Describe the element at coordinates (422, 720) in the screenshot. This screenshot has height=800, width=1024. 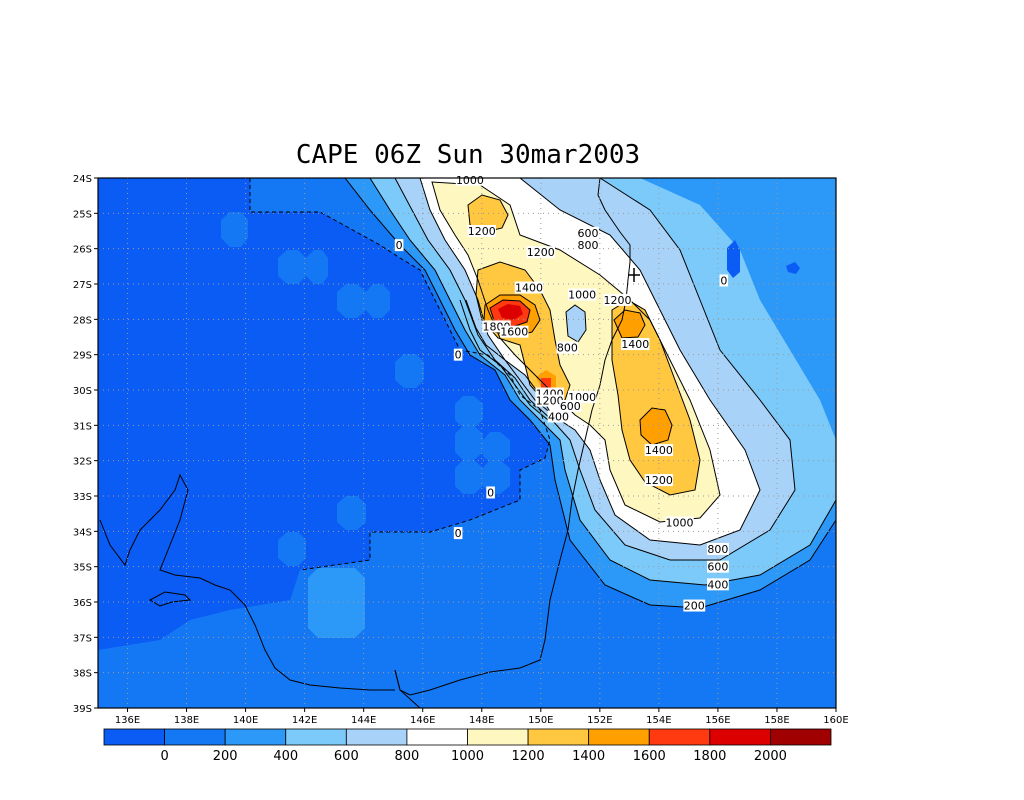
I see `lon-tick-label: 146E` at that location.